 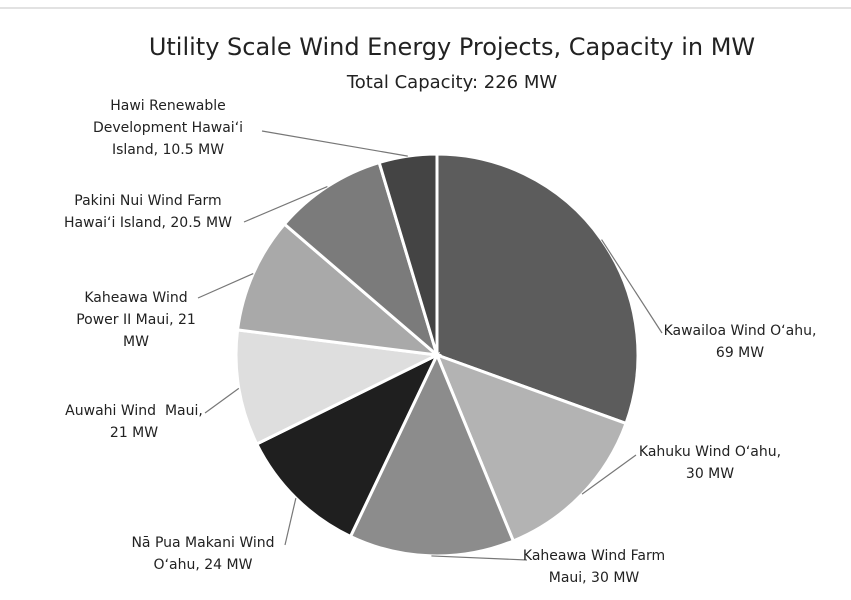 I want to click on slice-label: Hawi Renewable, so click(x=168, y=106).